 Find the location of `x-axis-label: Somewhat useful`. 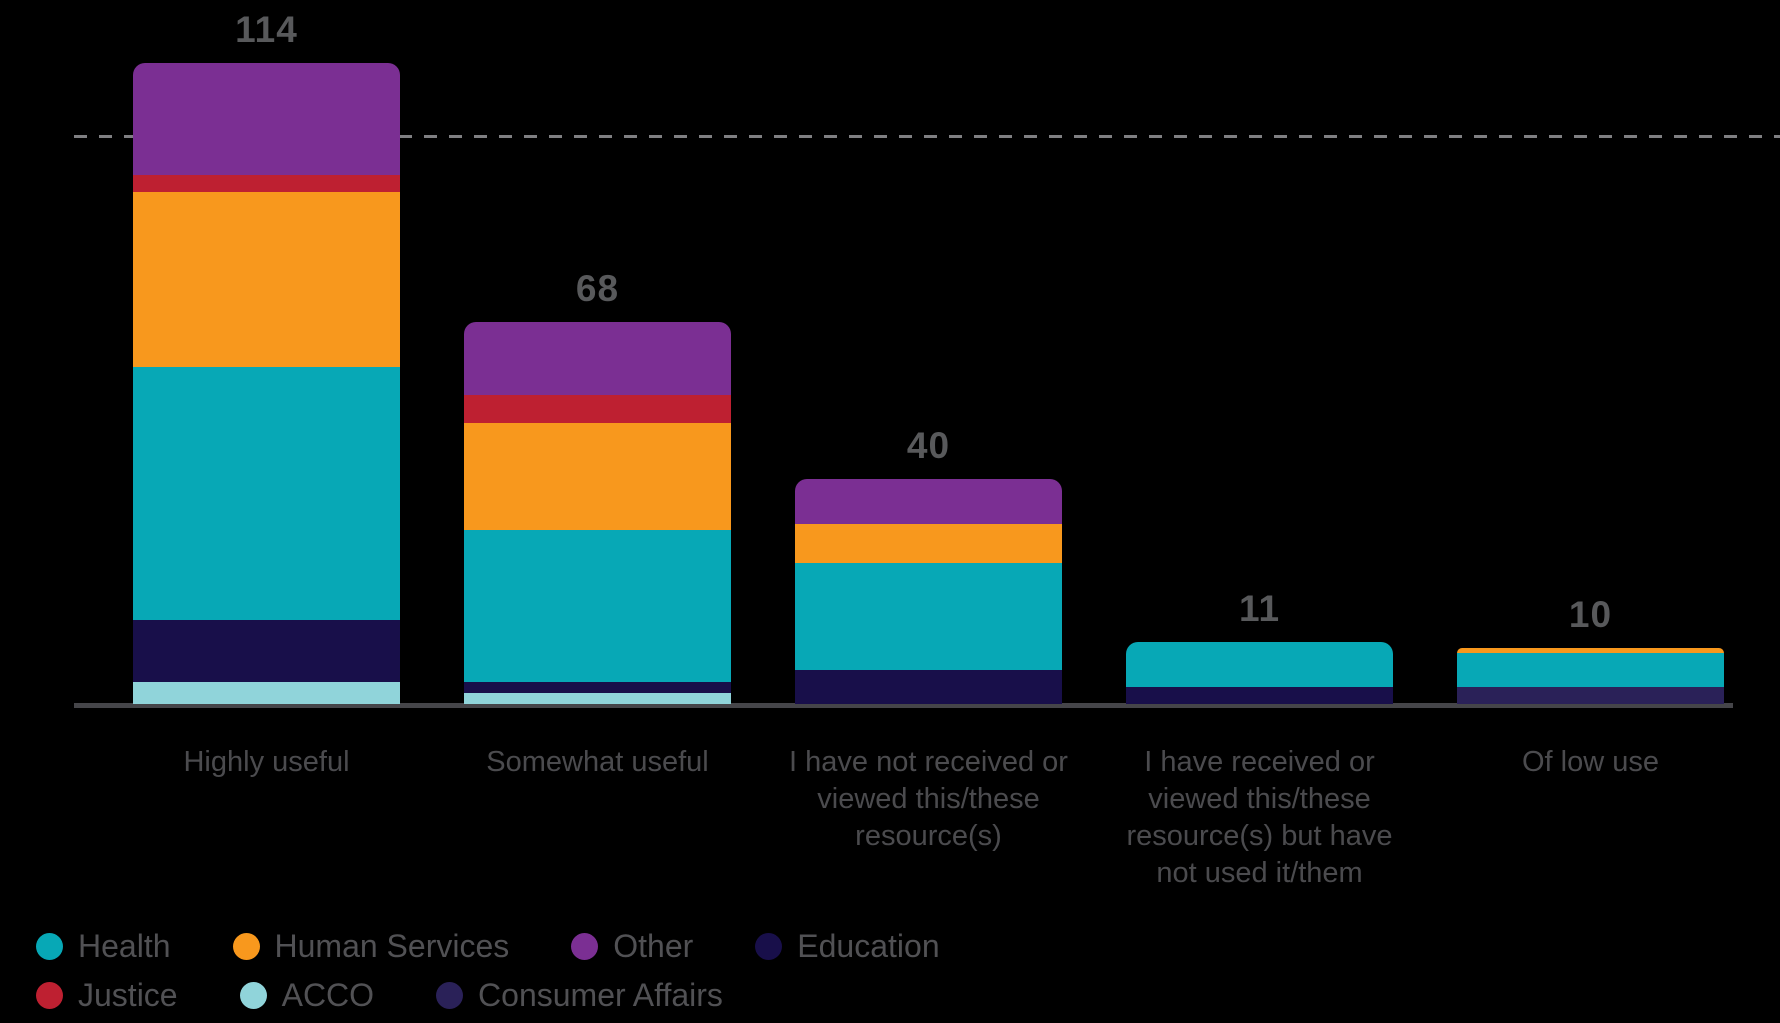

x-axis-label: Somewhat useful is located at coordinates (598, 762).